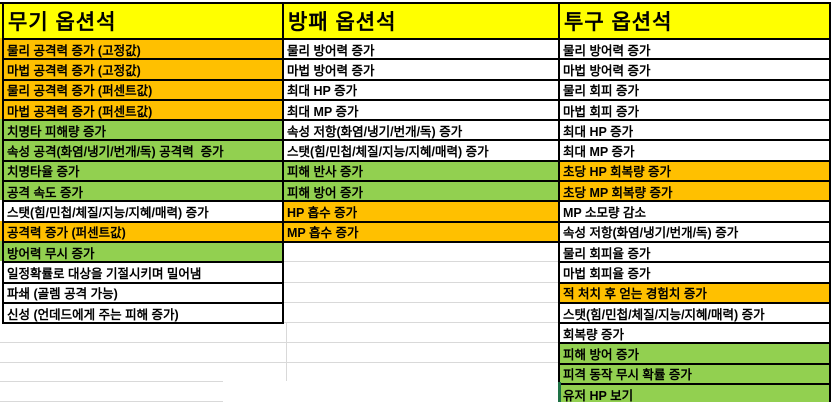 This screenshot has width=834, height=402. What do you see at coordinates (143, 131) in the screenshot?
I see `option-cell: 치명타 피해량 증가` at bounding box center [143, 131].